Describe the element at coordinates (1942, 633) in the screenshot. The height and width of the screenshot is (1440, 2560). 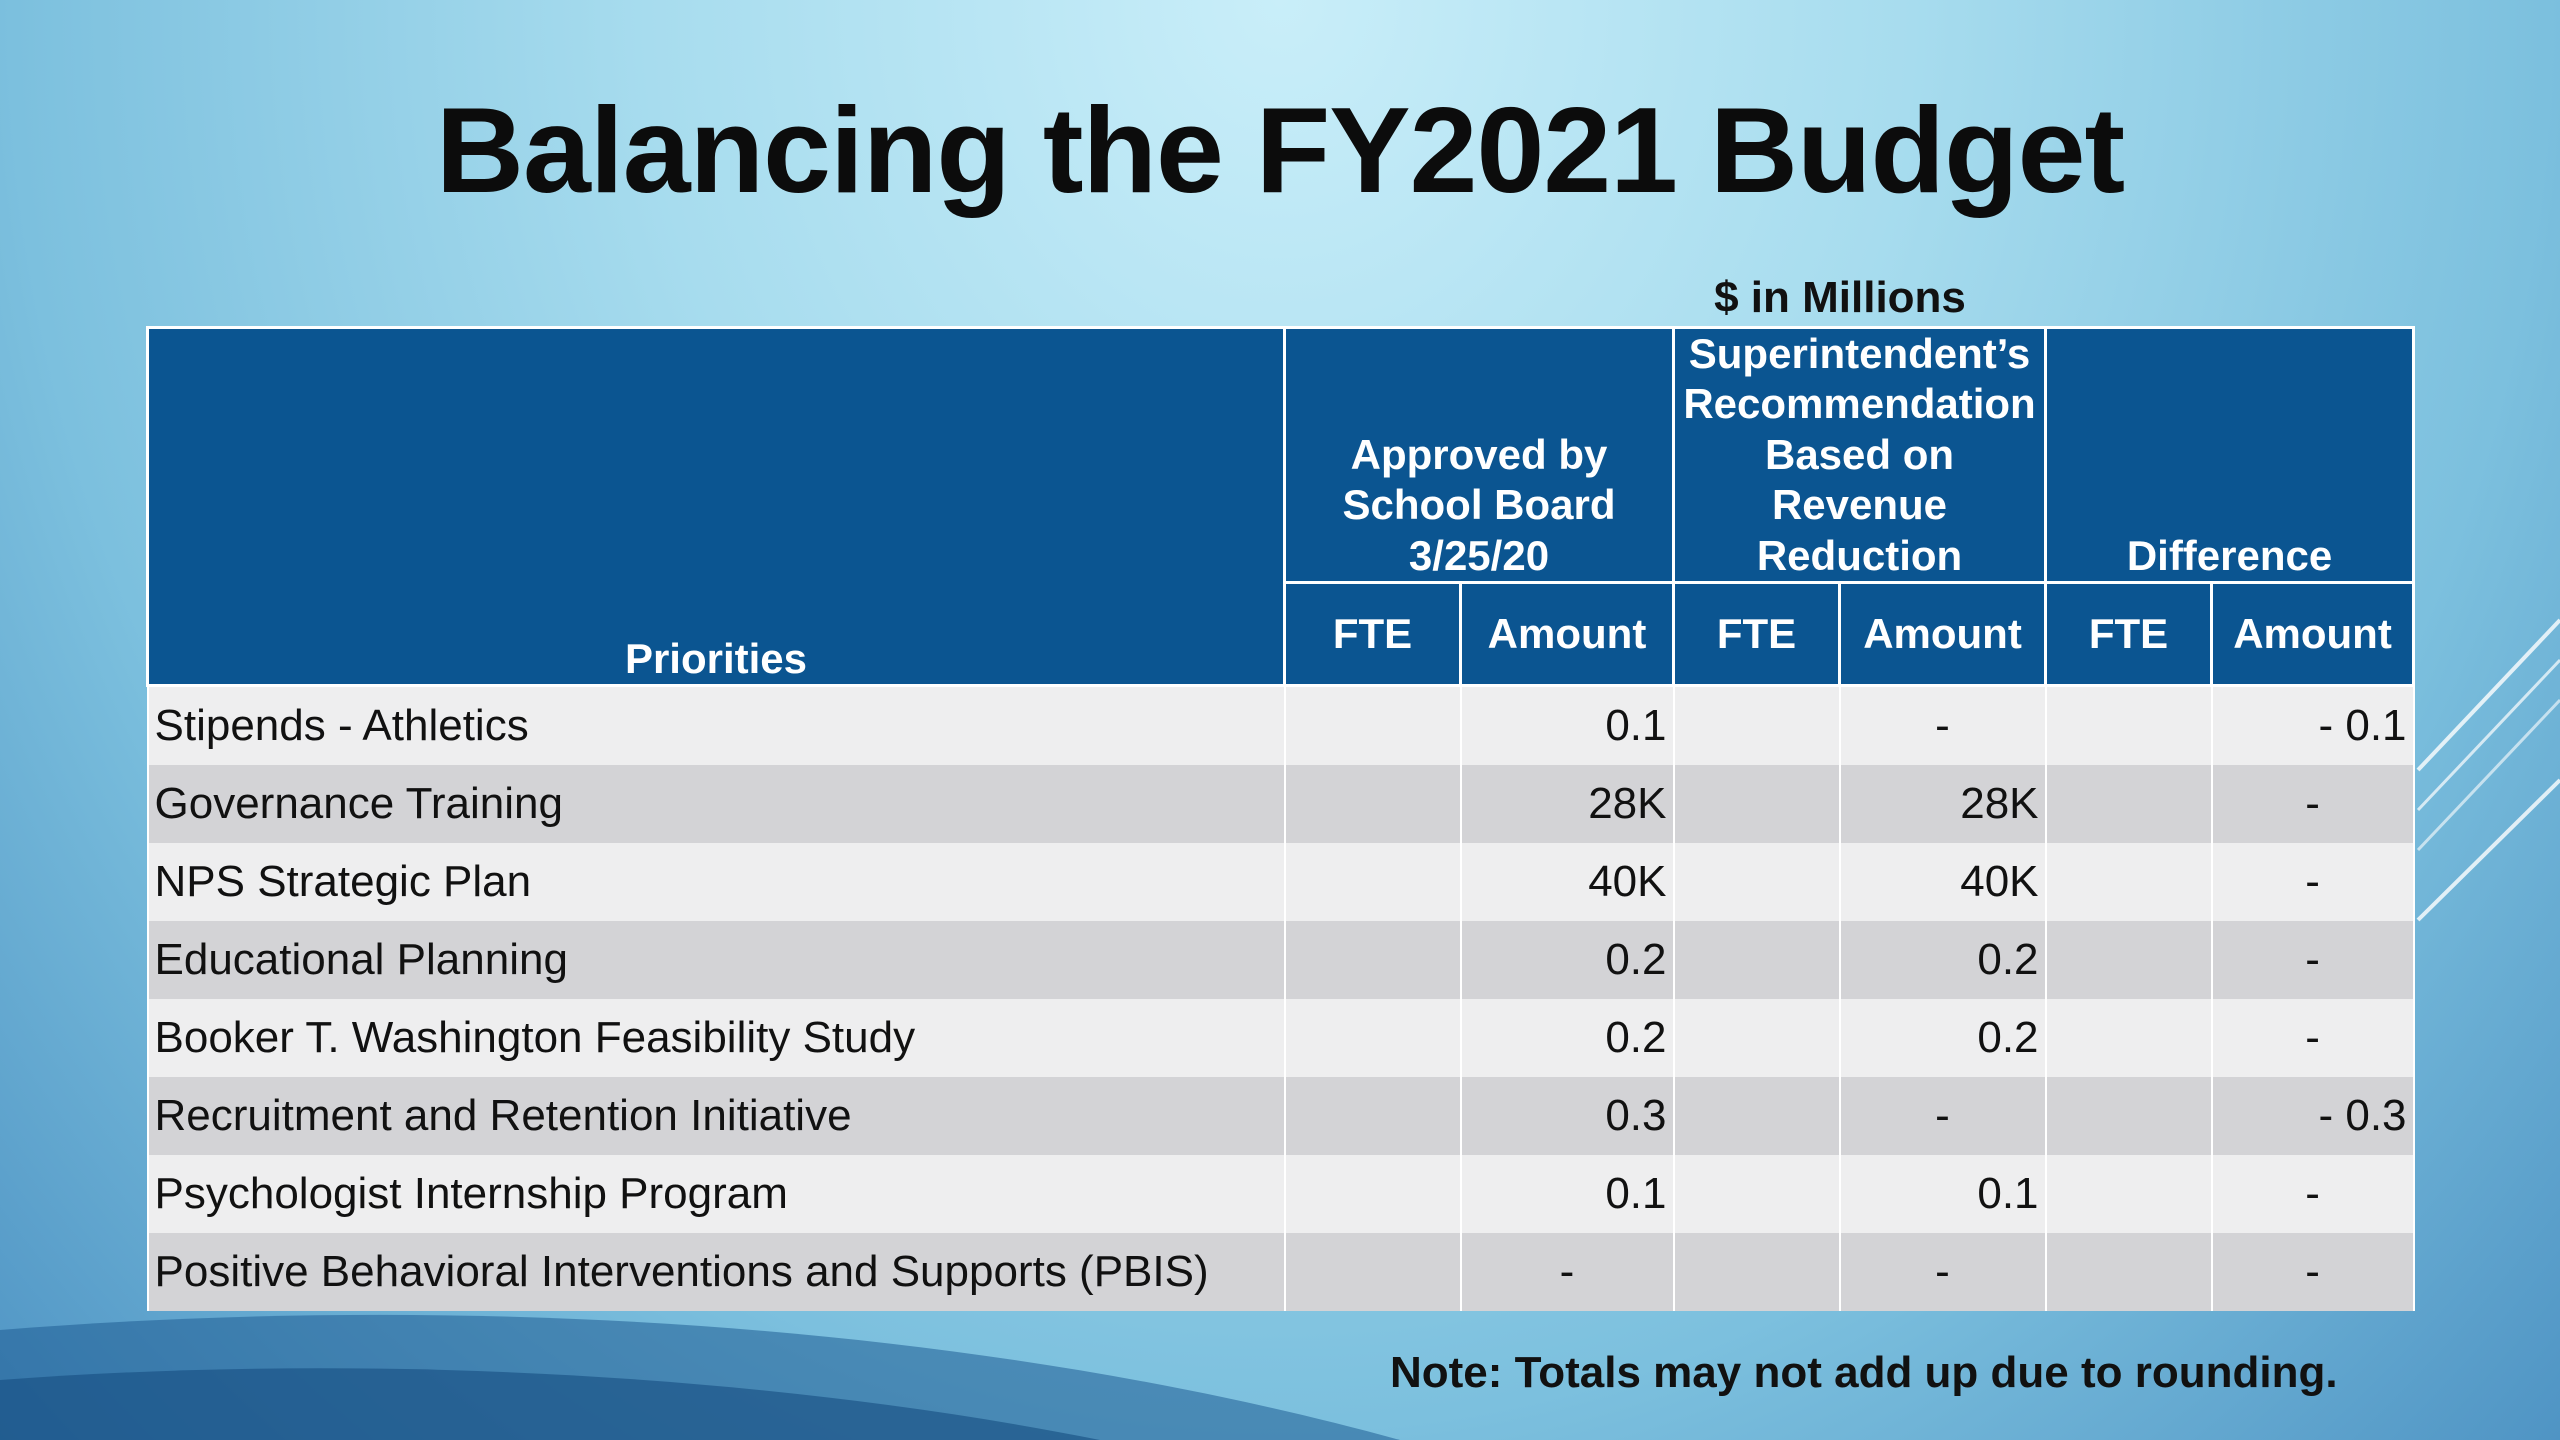
I see `subheader-recommended-amount: Amount` at that location.